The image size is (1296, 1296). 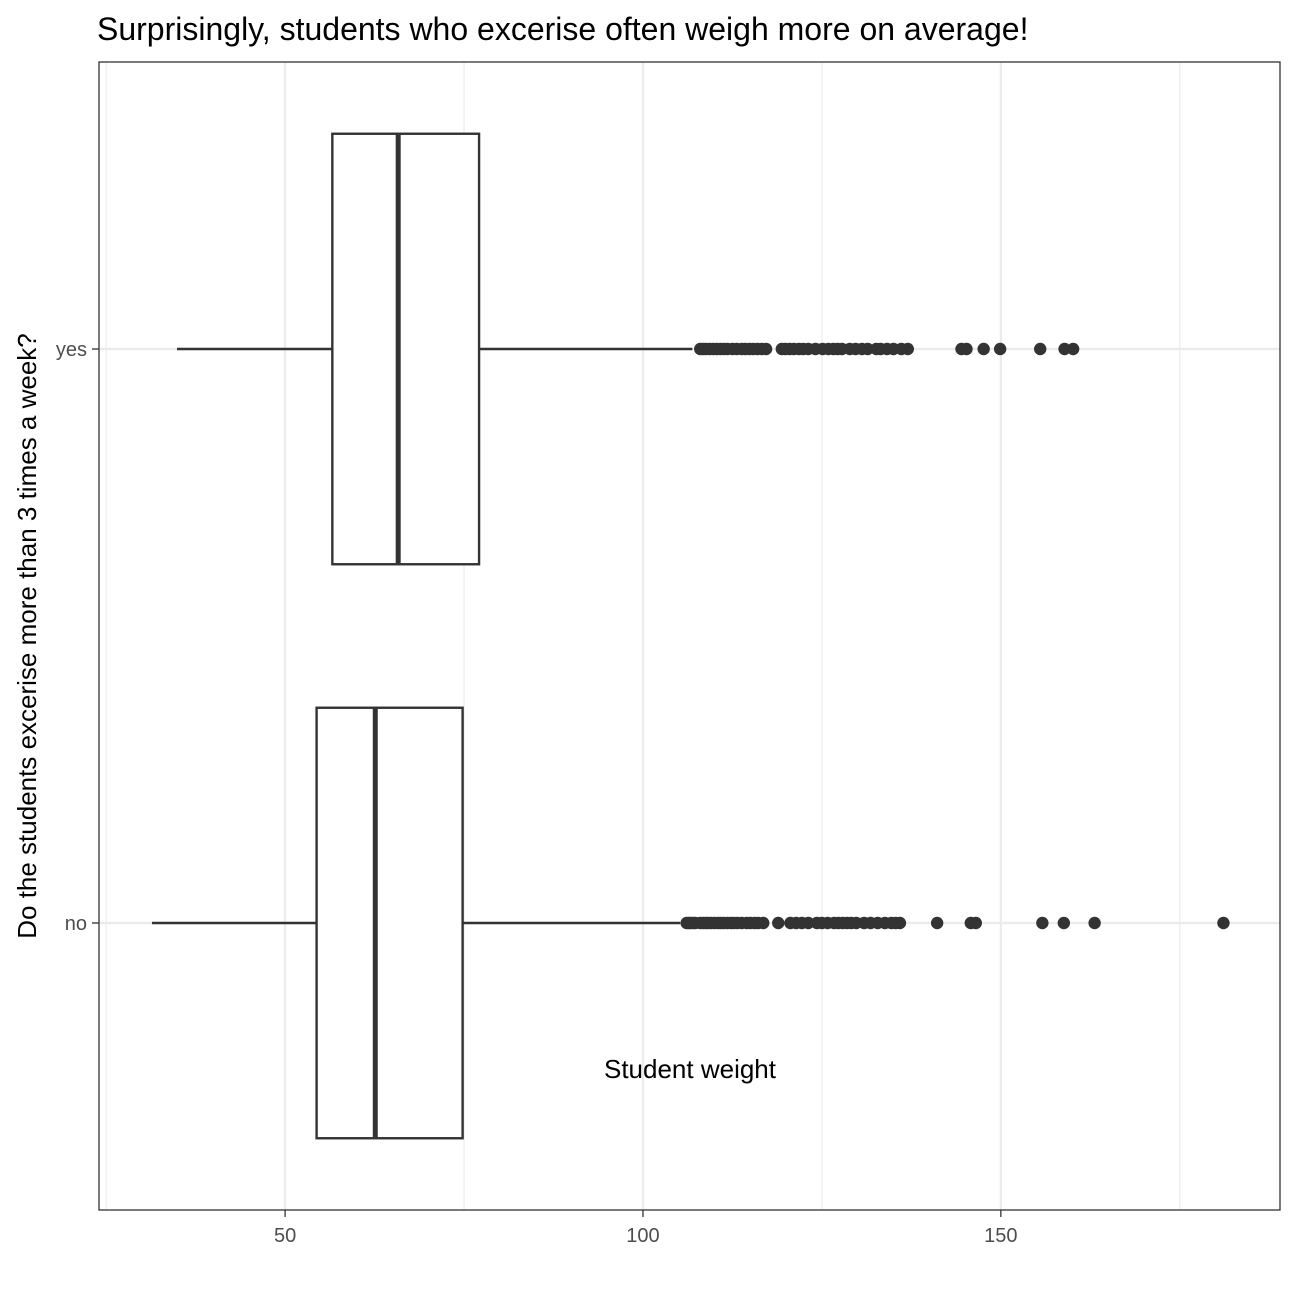 What do you see at coordinates (642, 1236) in the screenshot?
I see `x-tick-label: 100` at bounding box center [642, 1236].